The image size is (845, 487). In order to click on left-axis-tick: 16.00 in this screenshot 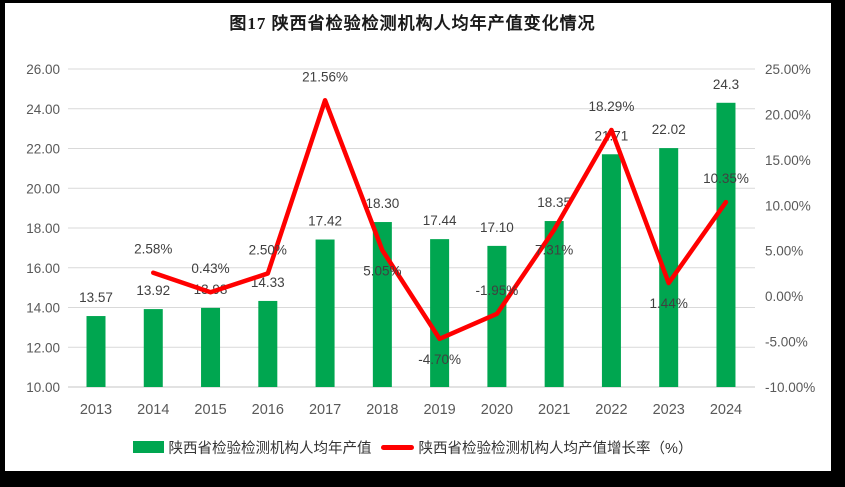, I will do `click(43, 268)`.